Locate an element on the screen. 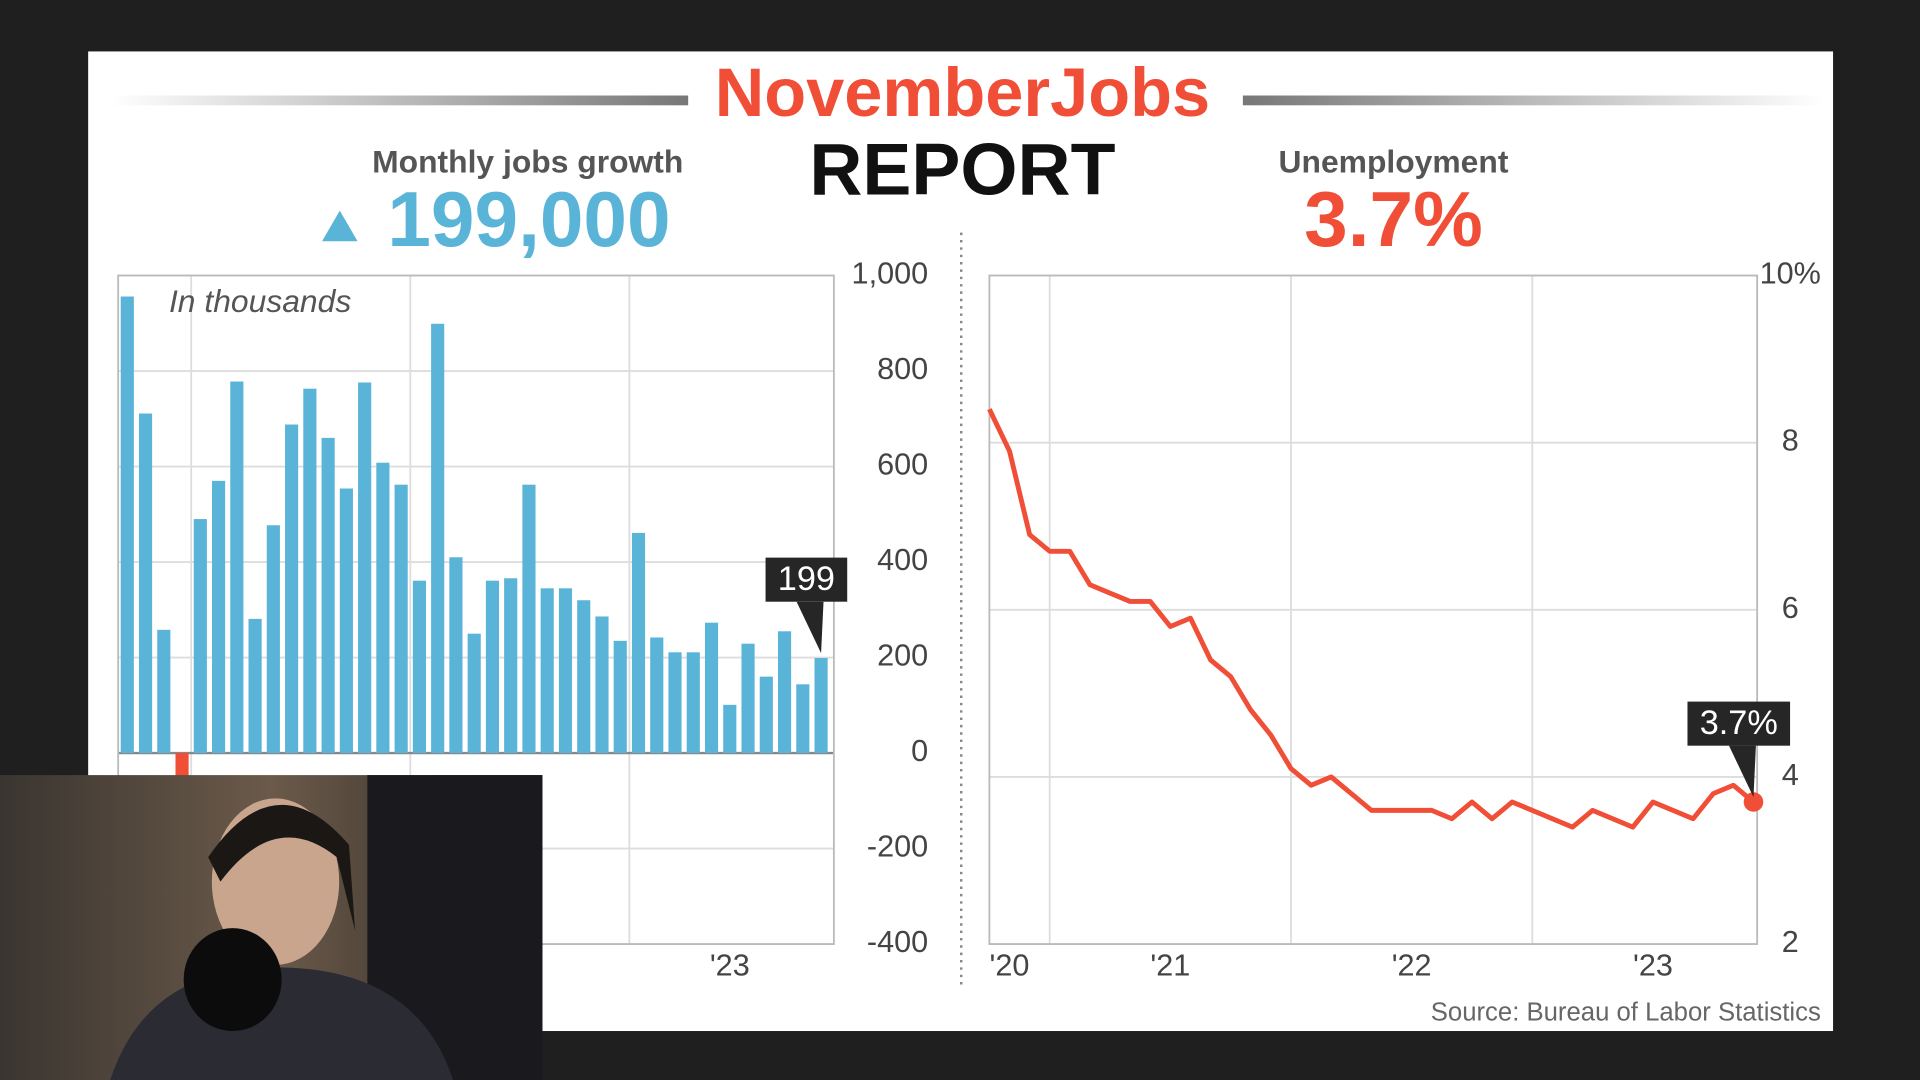  headline: 199,000 is located at coordinates (528, 219).